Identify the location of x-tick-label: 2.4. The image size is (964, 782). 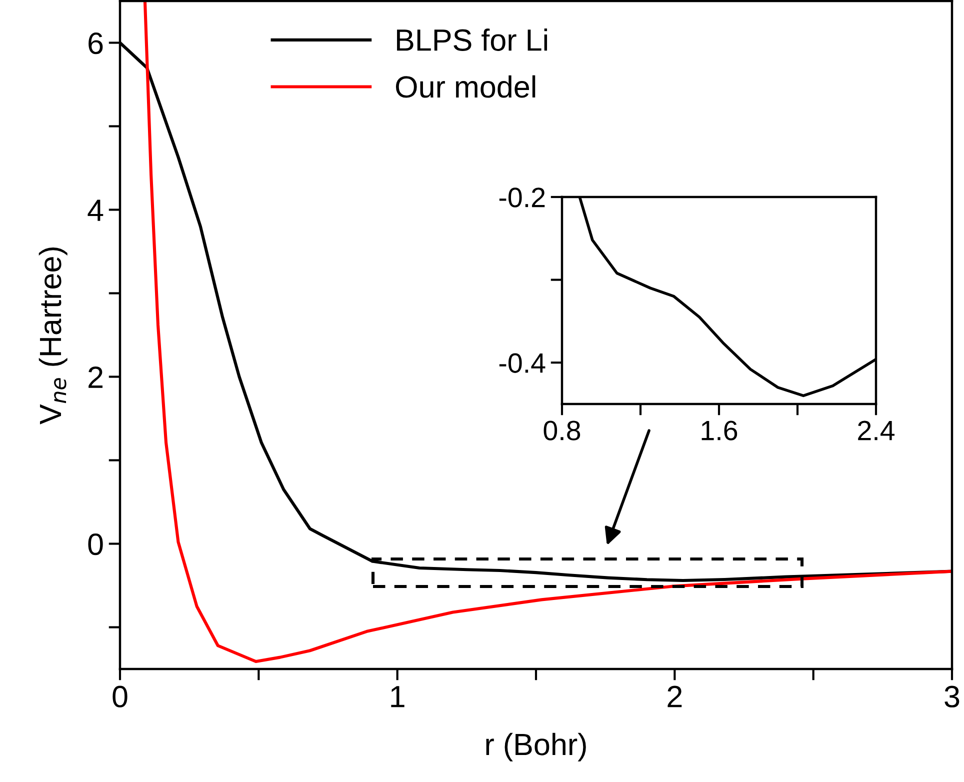
(876, 430).